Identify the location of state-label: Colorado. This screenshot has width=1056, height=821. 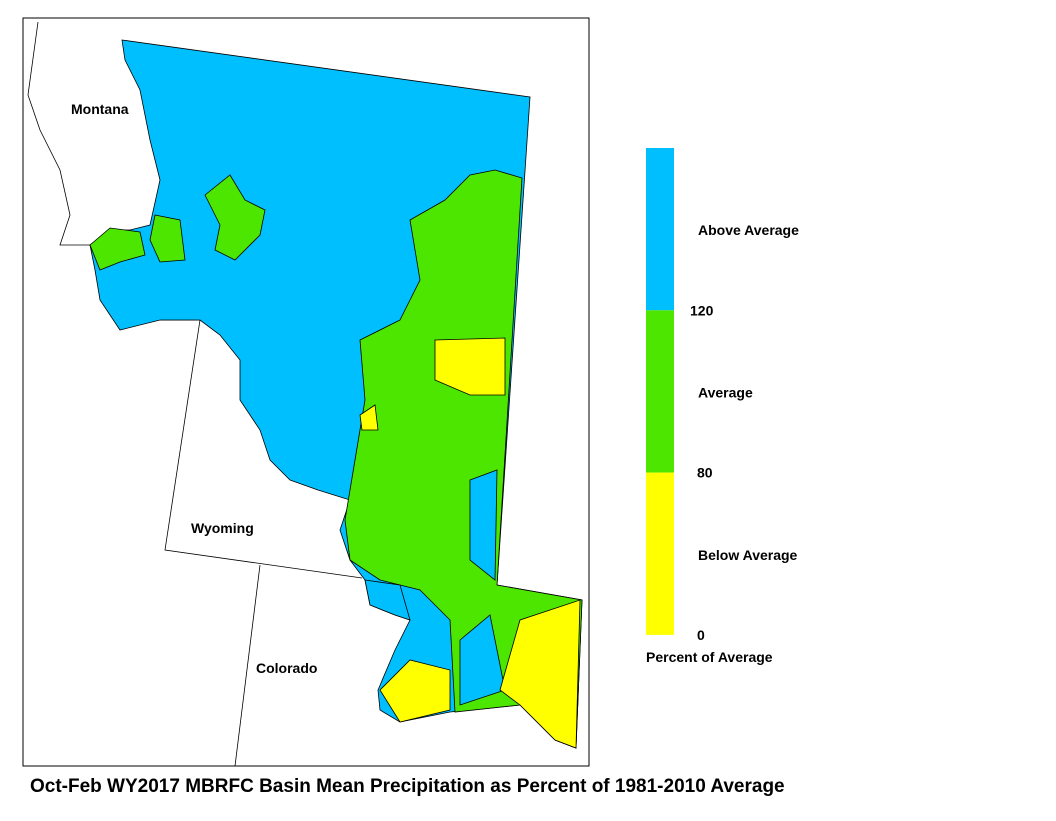
(286, 668).